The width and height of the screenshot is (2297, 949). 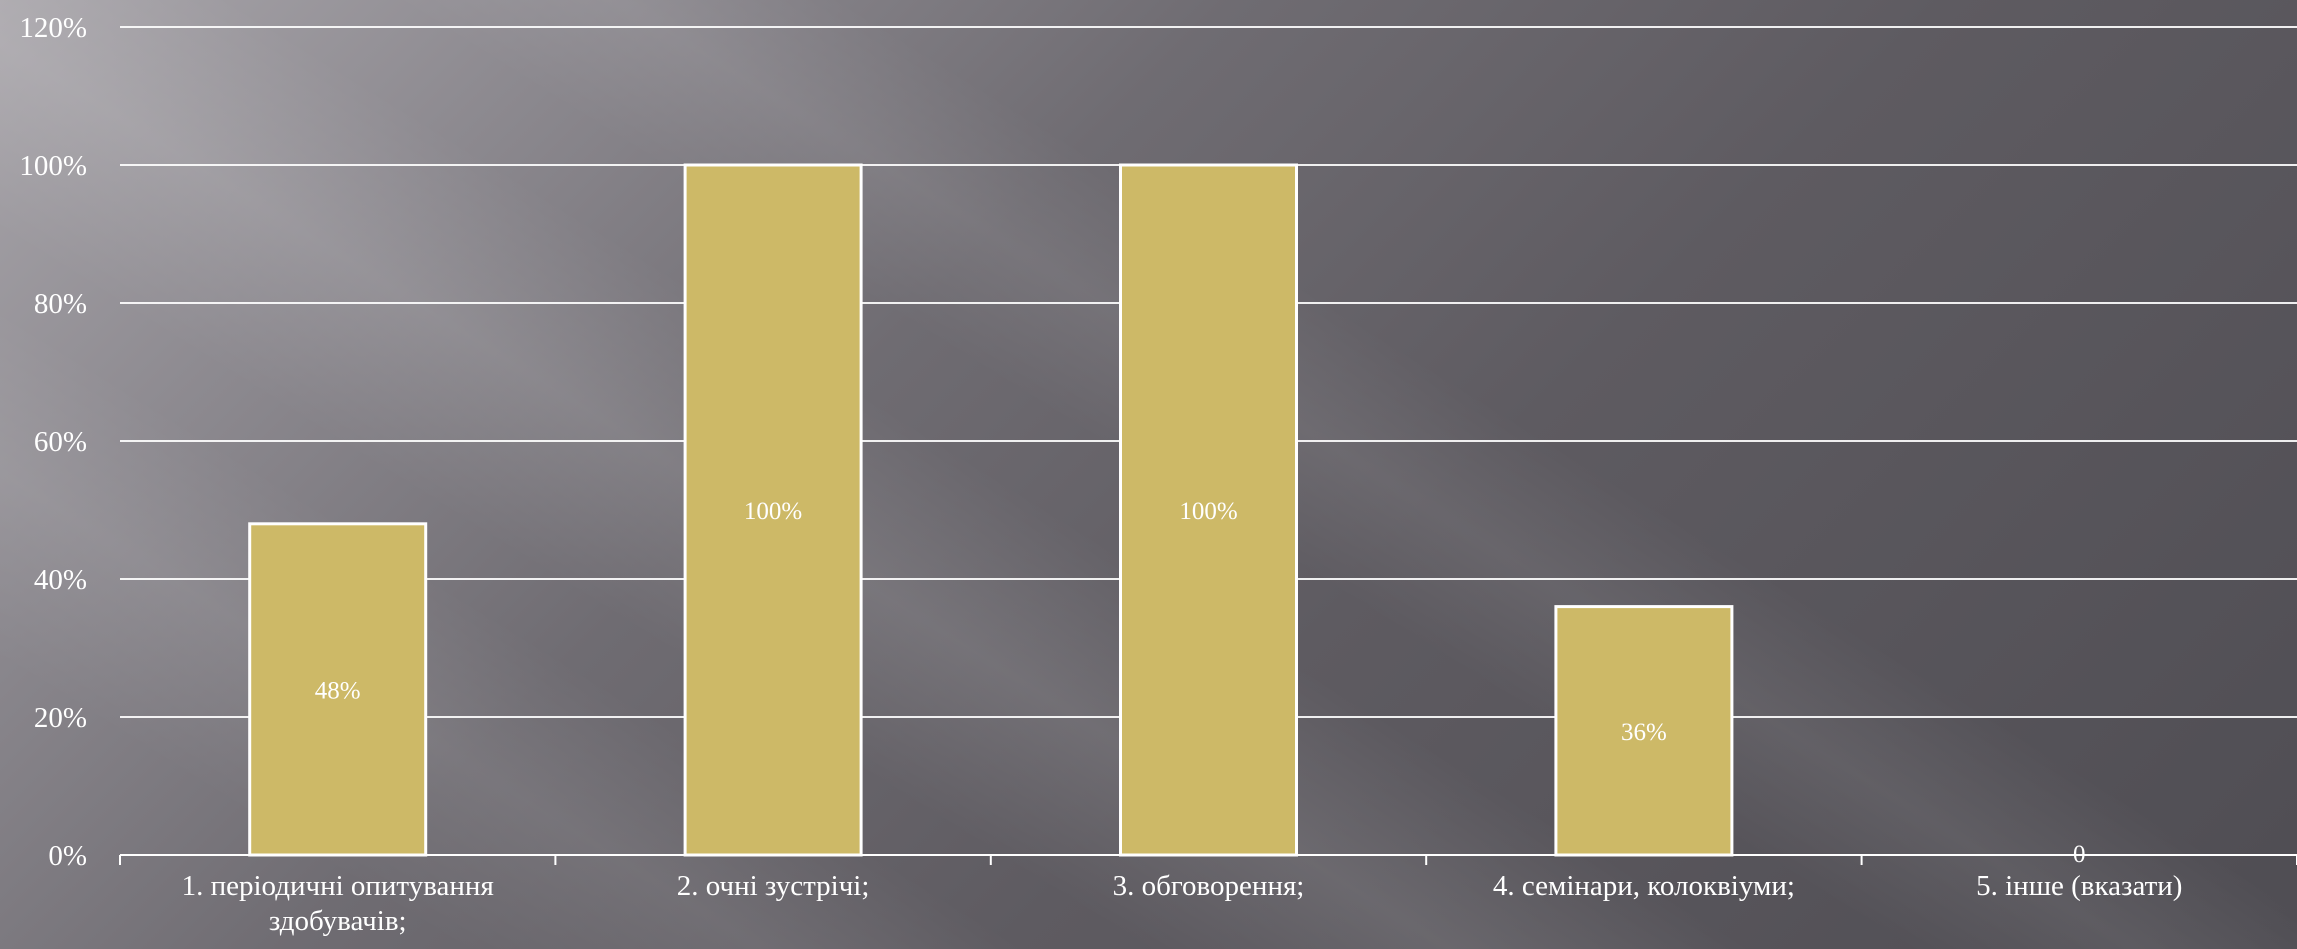 I want to click on x-category-label: 5. інше (вказати), so click(x=2079, y=886).